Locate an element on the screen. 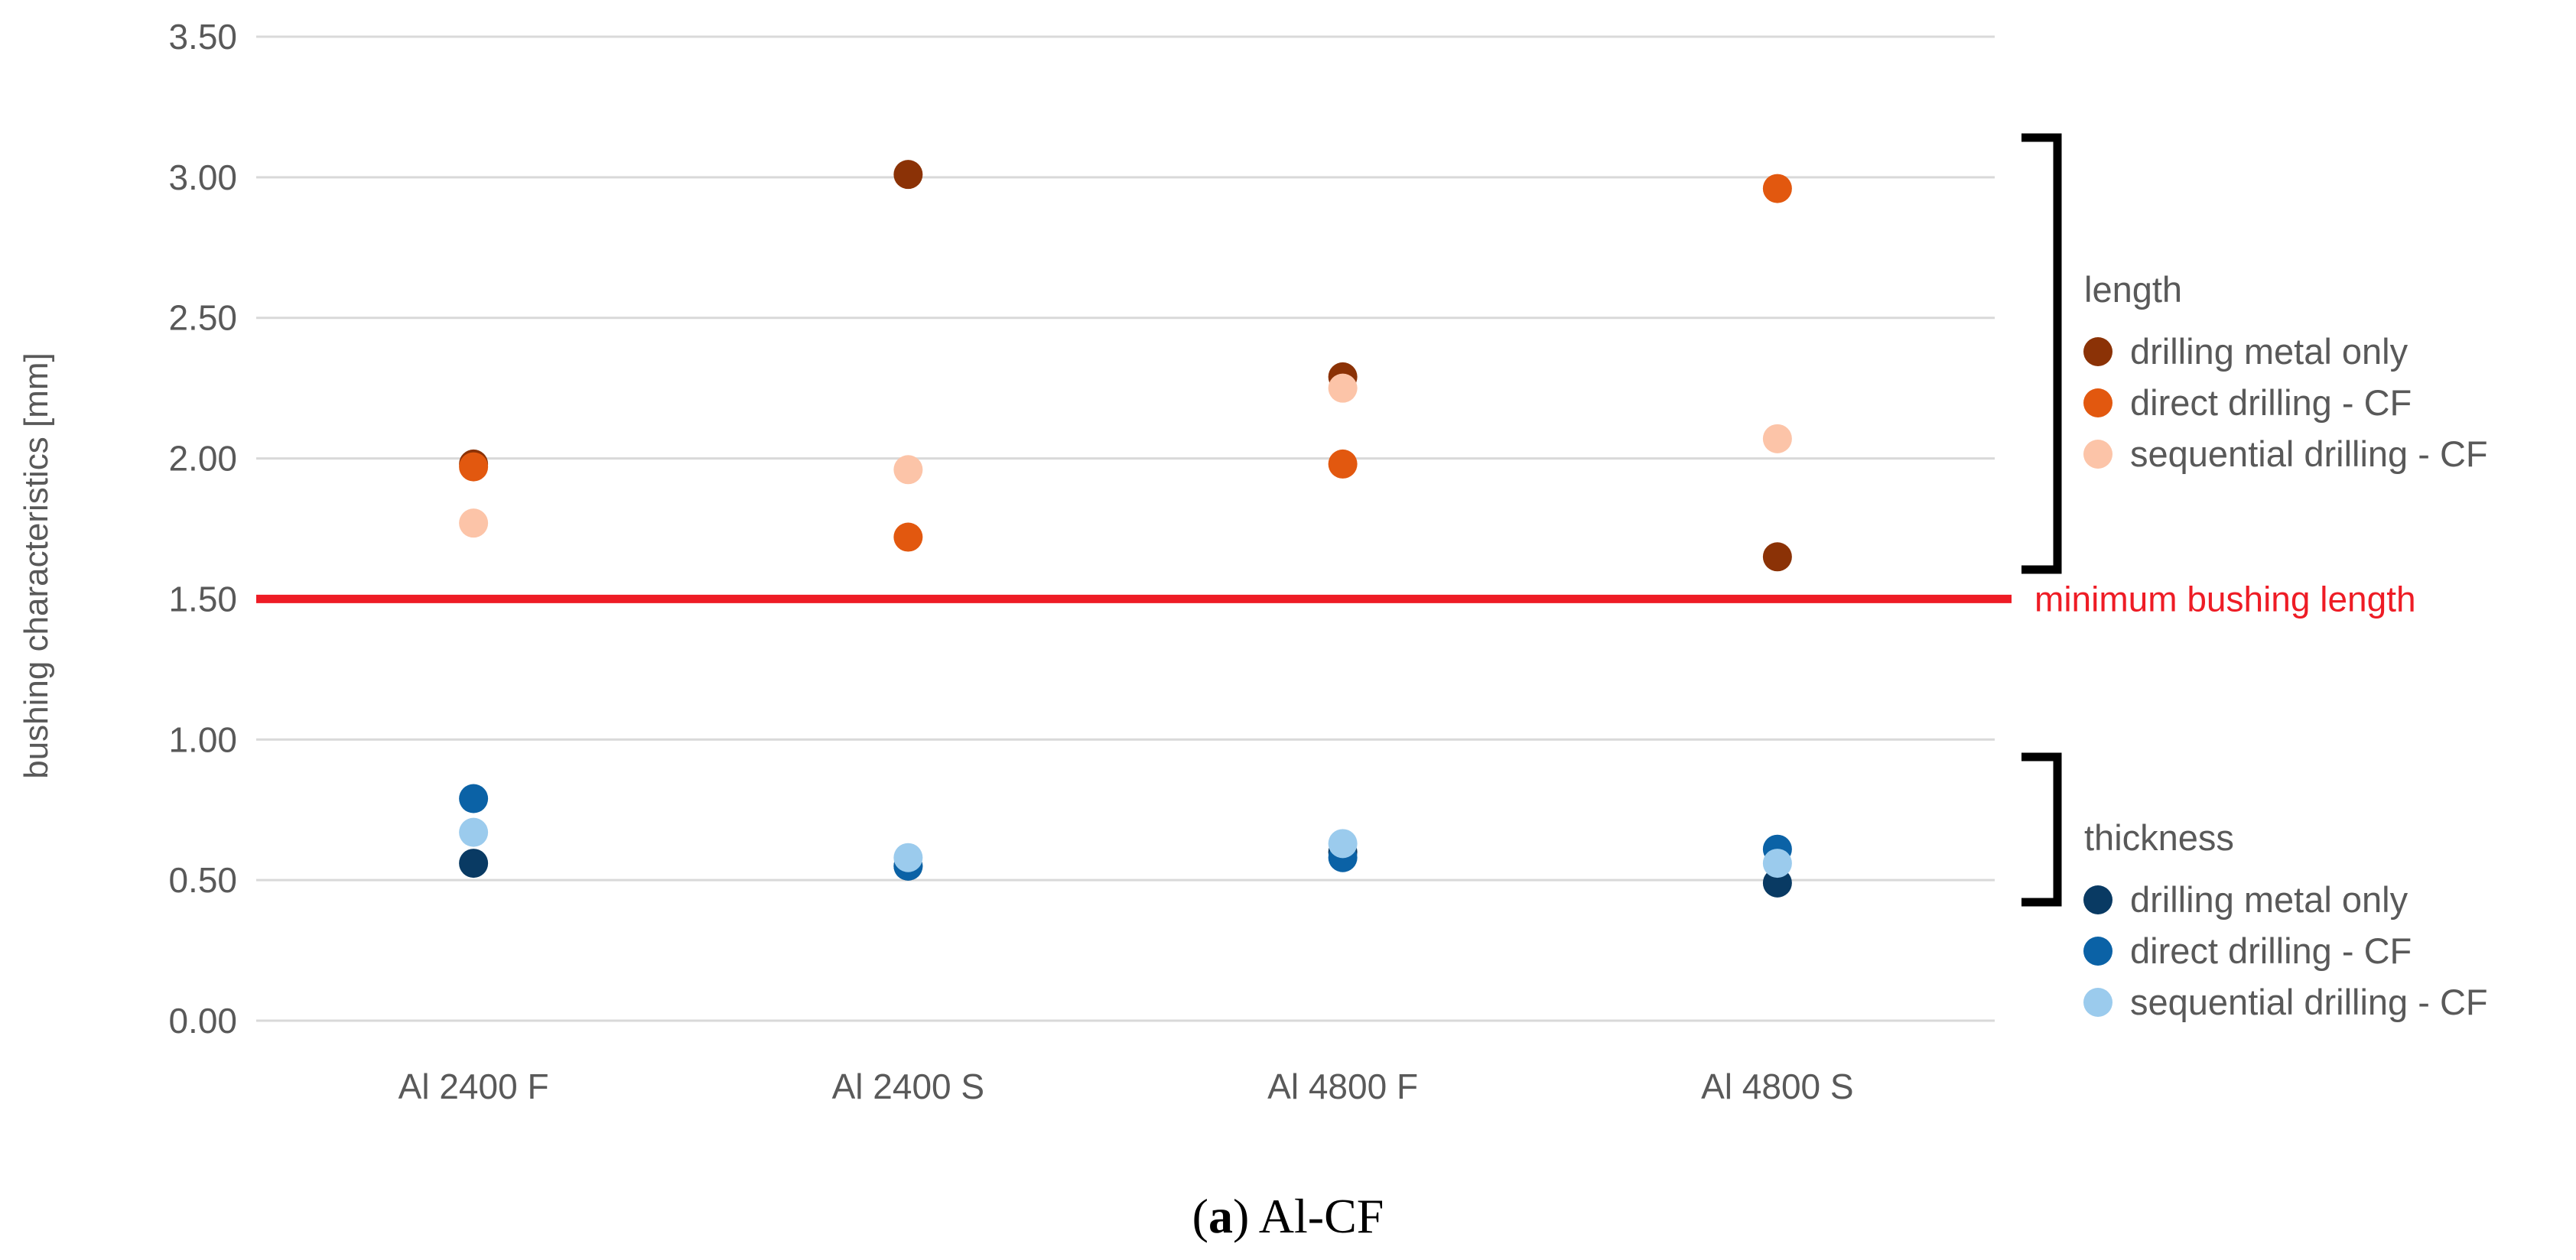 The width and height of the screenshot is (2576, 1260). x-tick-label: Al 2400 S is located at coordinates (908, 1086).